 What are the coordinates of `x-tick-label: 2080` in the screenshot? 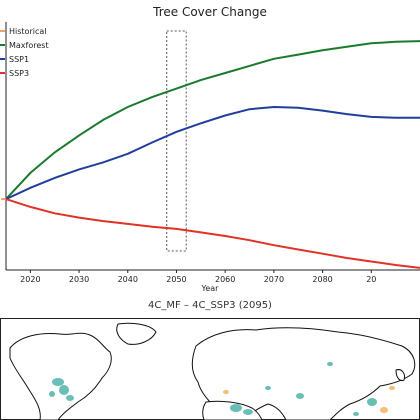 It's located at (322, 279).